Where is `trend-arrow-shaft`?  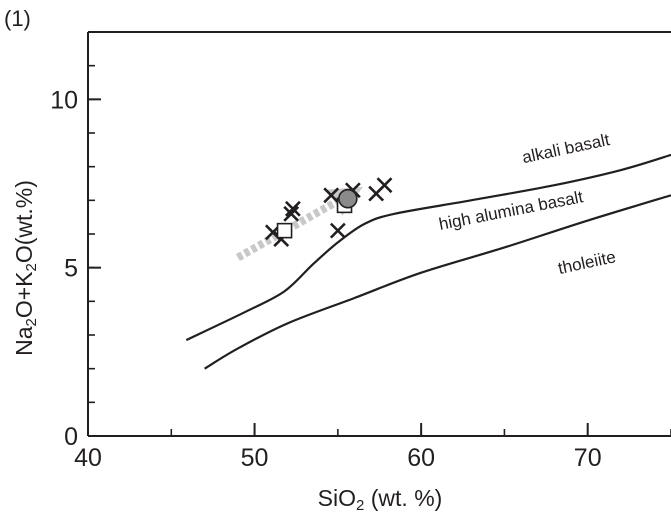
trend-arrow-shaft is located at coordinates (286, 230).